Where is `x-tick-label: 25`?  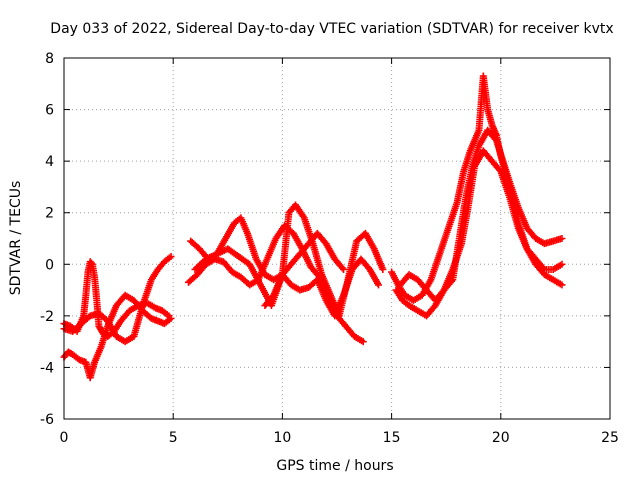 x-tick-label: 25 is located at coordinates (610, 438).